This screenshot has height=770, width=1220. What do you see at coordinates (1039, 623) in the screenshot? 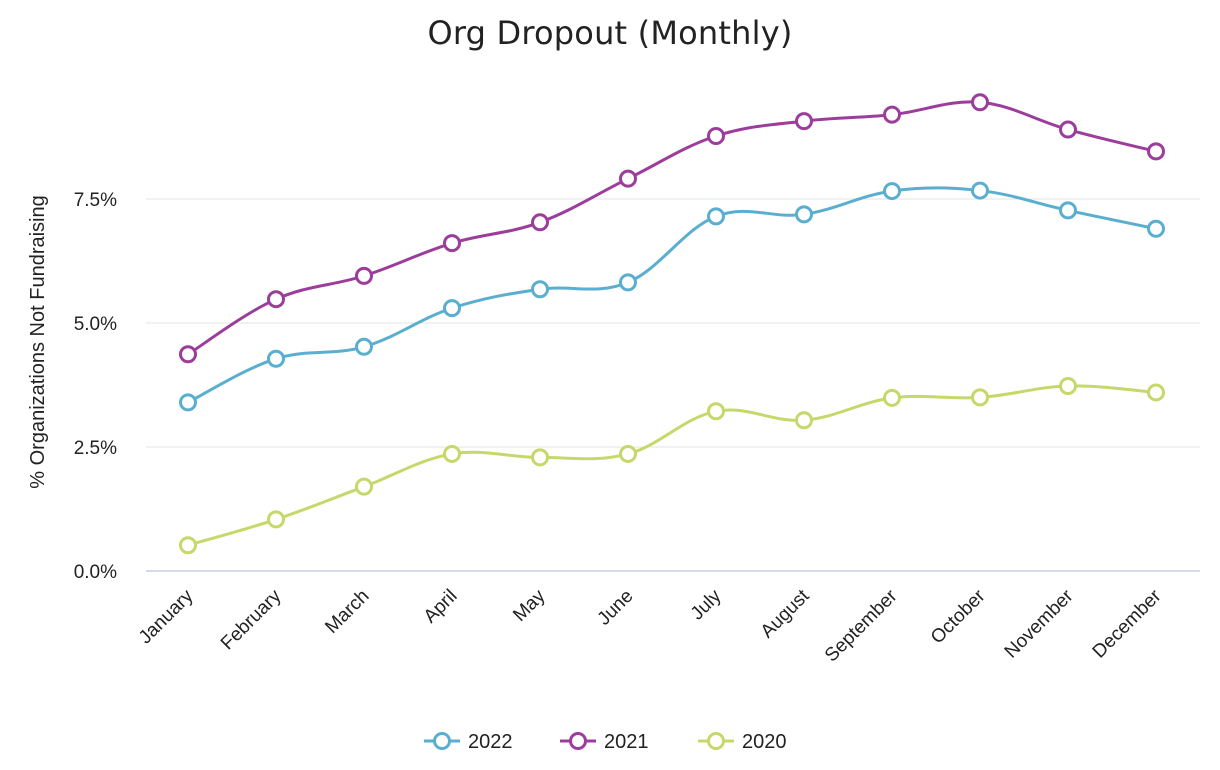
I see `x-tick-label: November` at bounding box center [1039, 623].